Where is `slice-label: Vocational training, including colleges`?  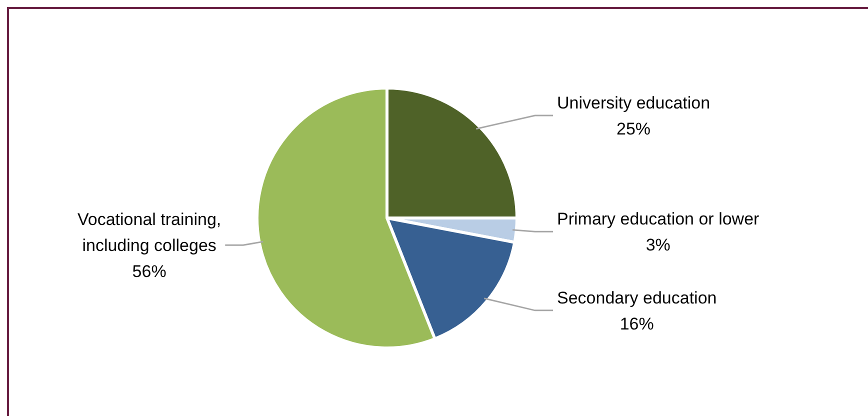
slice-label: Vocational training, including colleges is located at coordinates (149, 233).